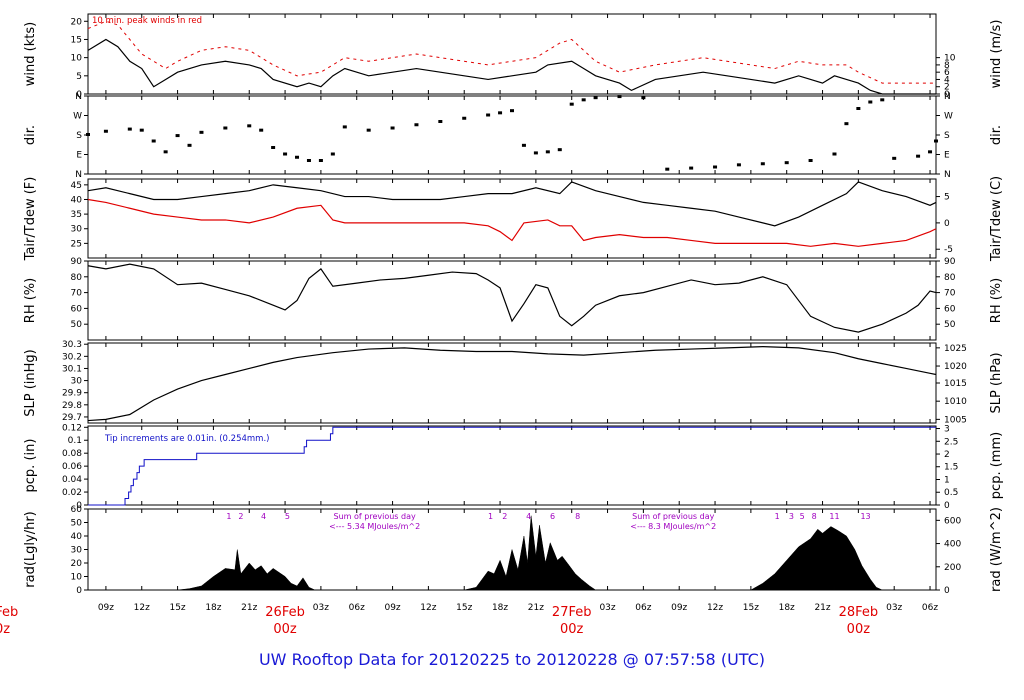 Image resolution: width=1024 pixels, height=700 pixels. Describe the element at coordinates (951, 493) in the screenshot. I see `right-tick-label: 0.5` at that location.